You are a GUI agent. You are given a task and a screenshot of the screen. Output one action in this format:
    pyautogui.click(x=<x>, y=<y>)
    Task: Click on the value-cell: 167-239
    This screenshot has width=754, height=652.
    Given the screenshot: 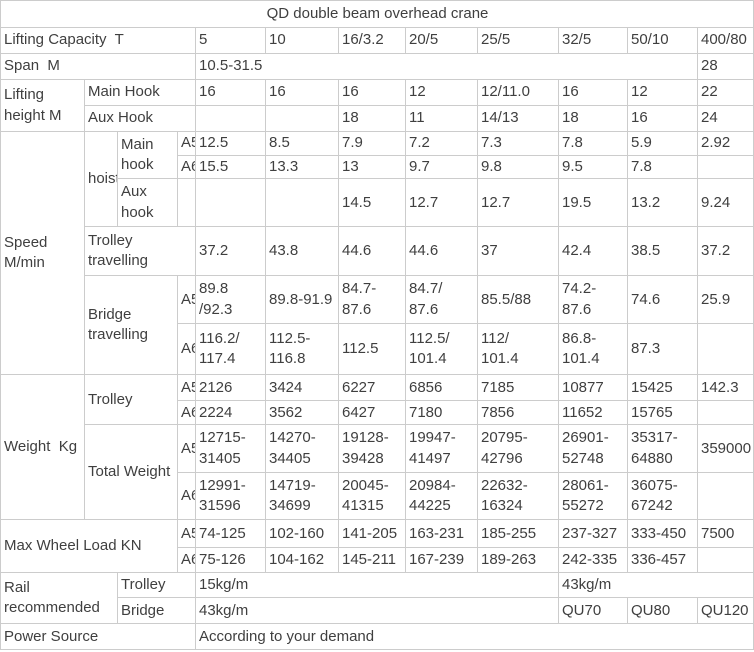 What is the action you would take?
    pyautogui.click(x=441, y=560)
    